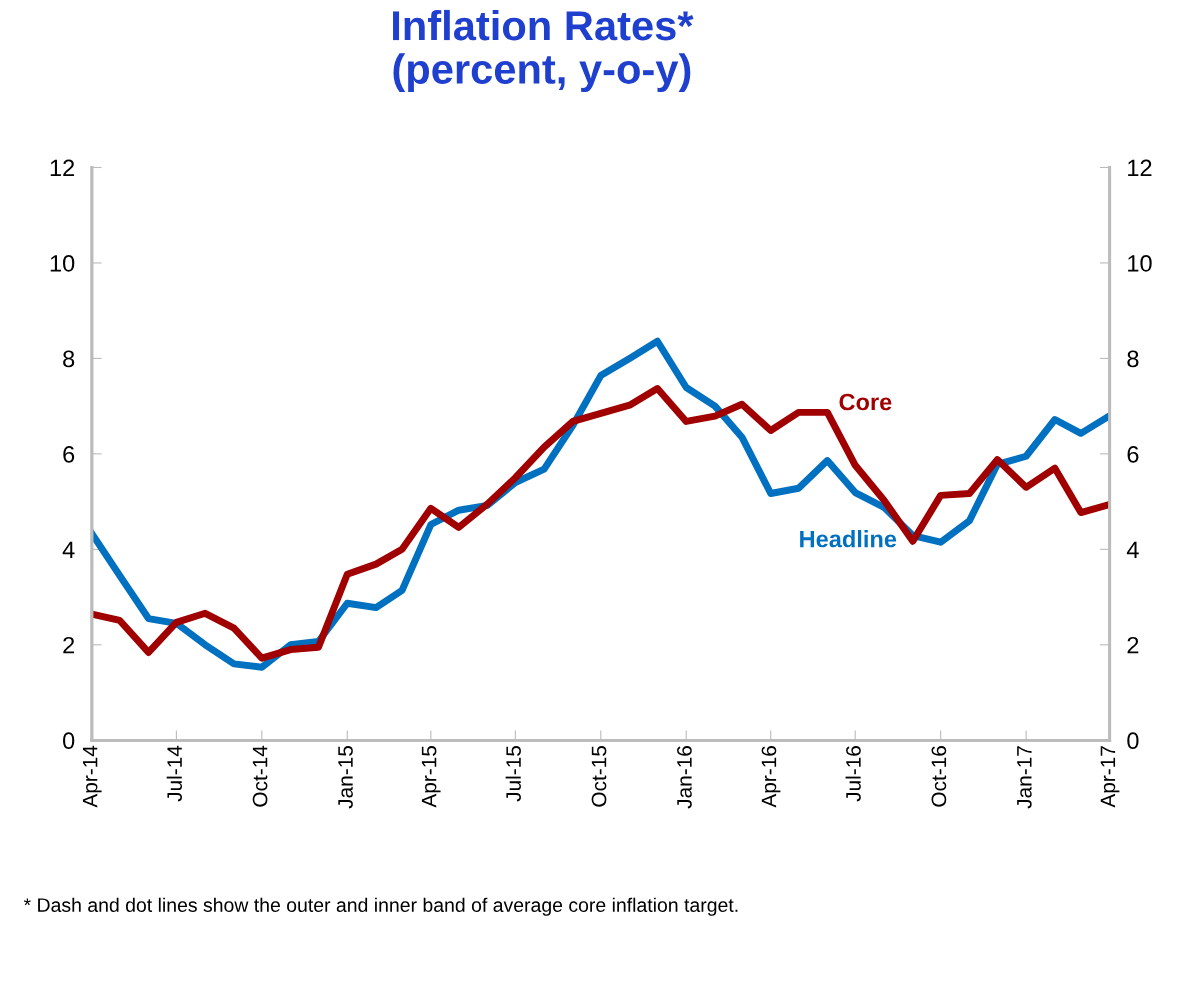 The height and width of the screenshot is (991, 1178). What do you see at coordinates (1133, 645) in the screenshot?
I see `y2-tick-label: 2` at bounding box center [1133, 645].